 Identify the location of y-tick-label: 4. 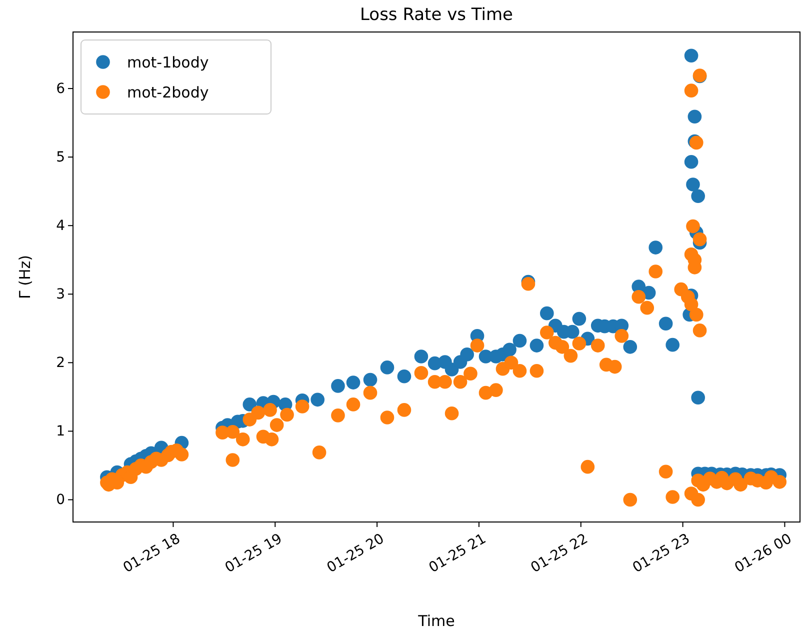
(61, 226).